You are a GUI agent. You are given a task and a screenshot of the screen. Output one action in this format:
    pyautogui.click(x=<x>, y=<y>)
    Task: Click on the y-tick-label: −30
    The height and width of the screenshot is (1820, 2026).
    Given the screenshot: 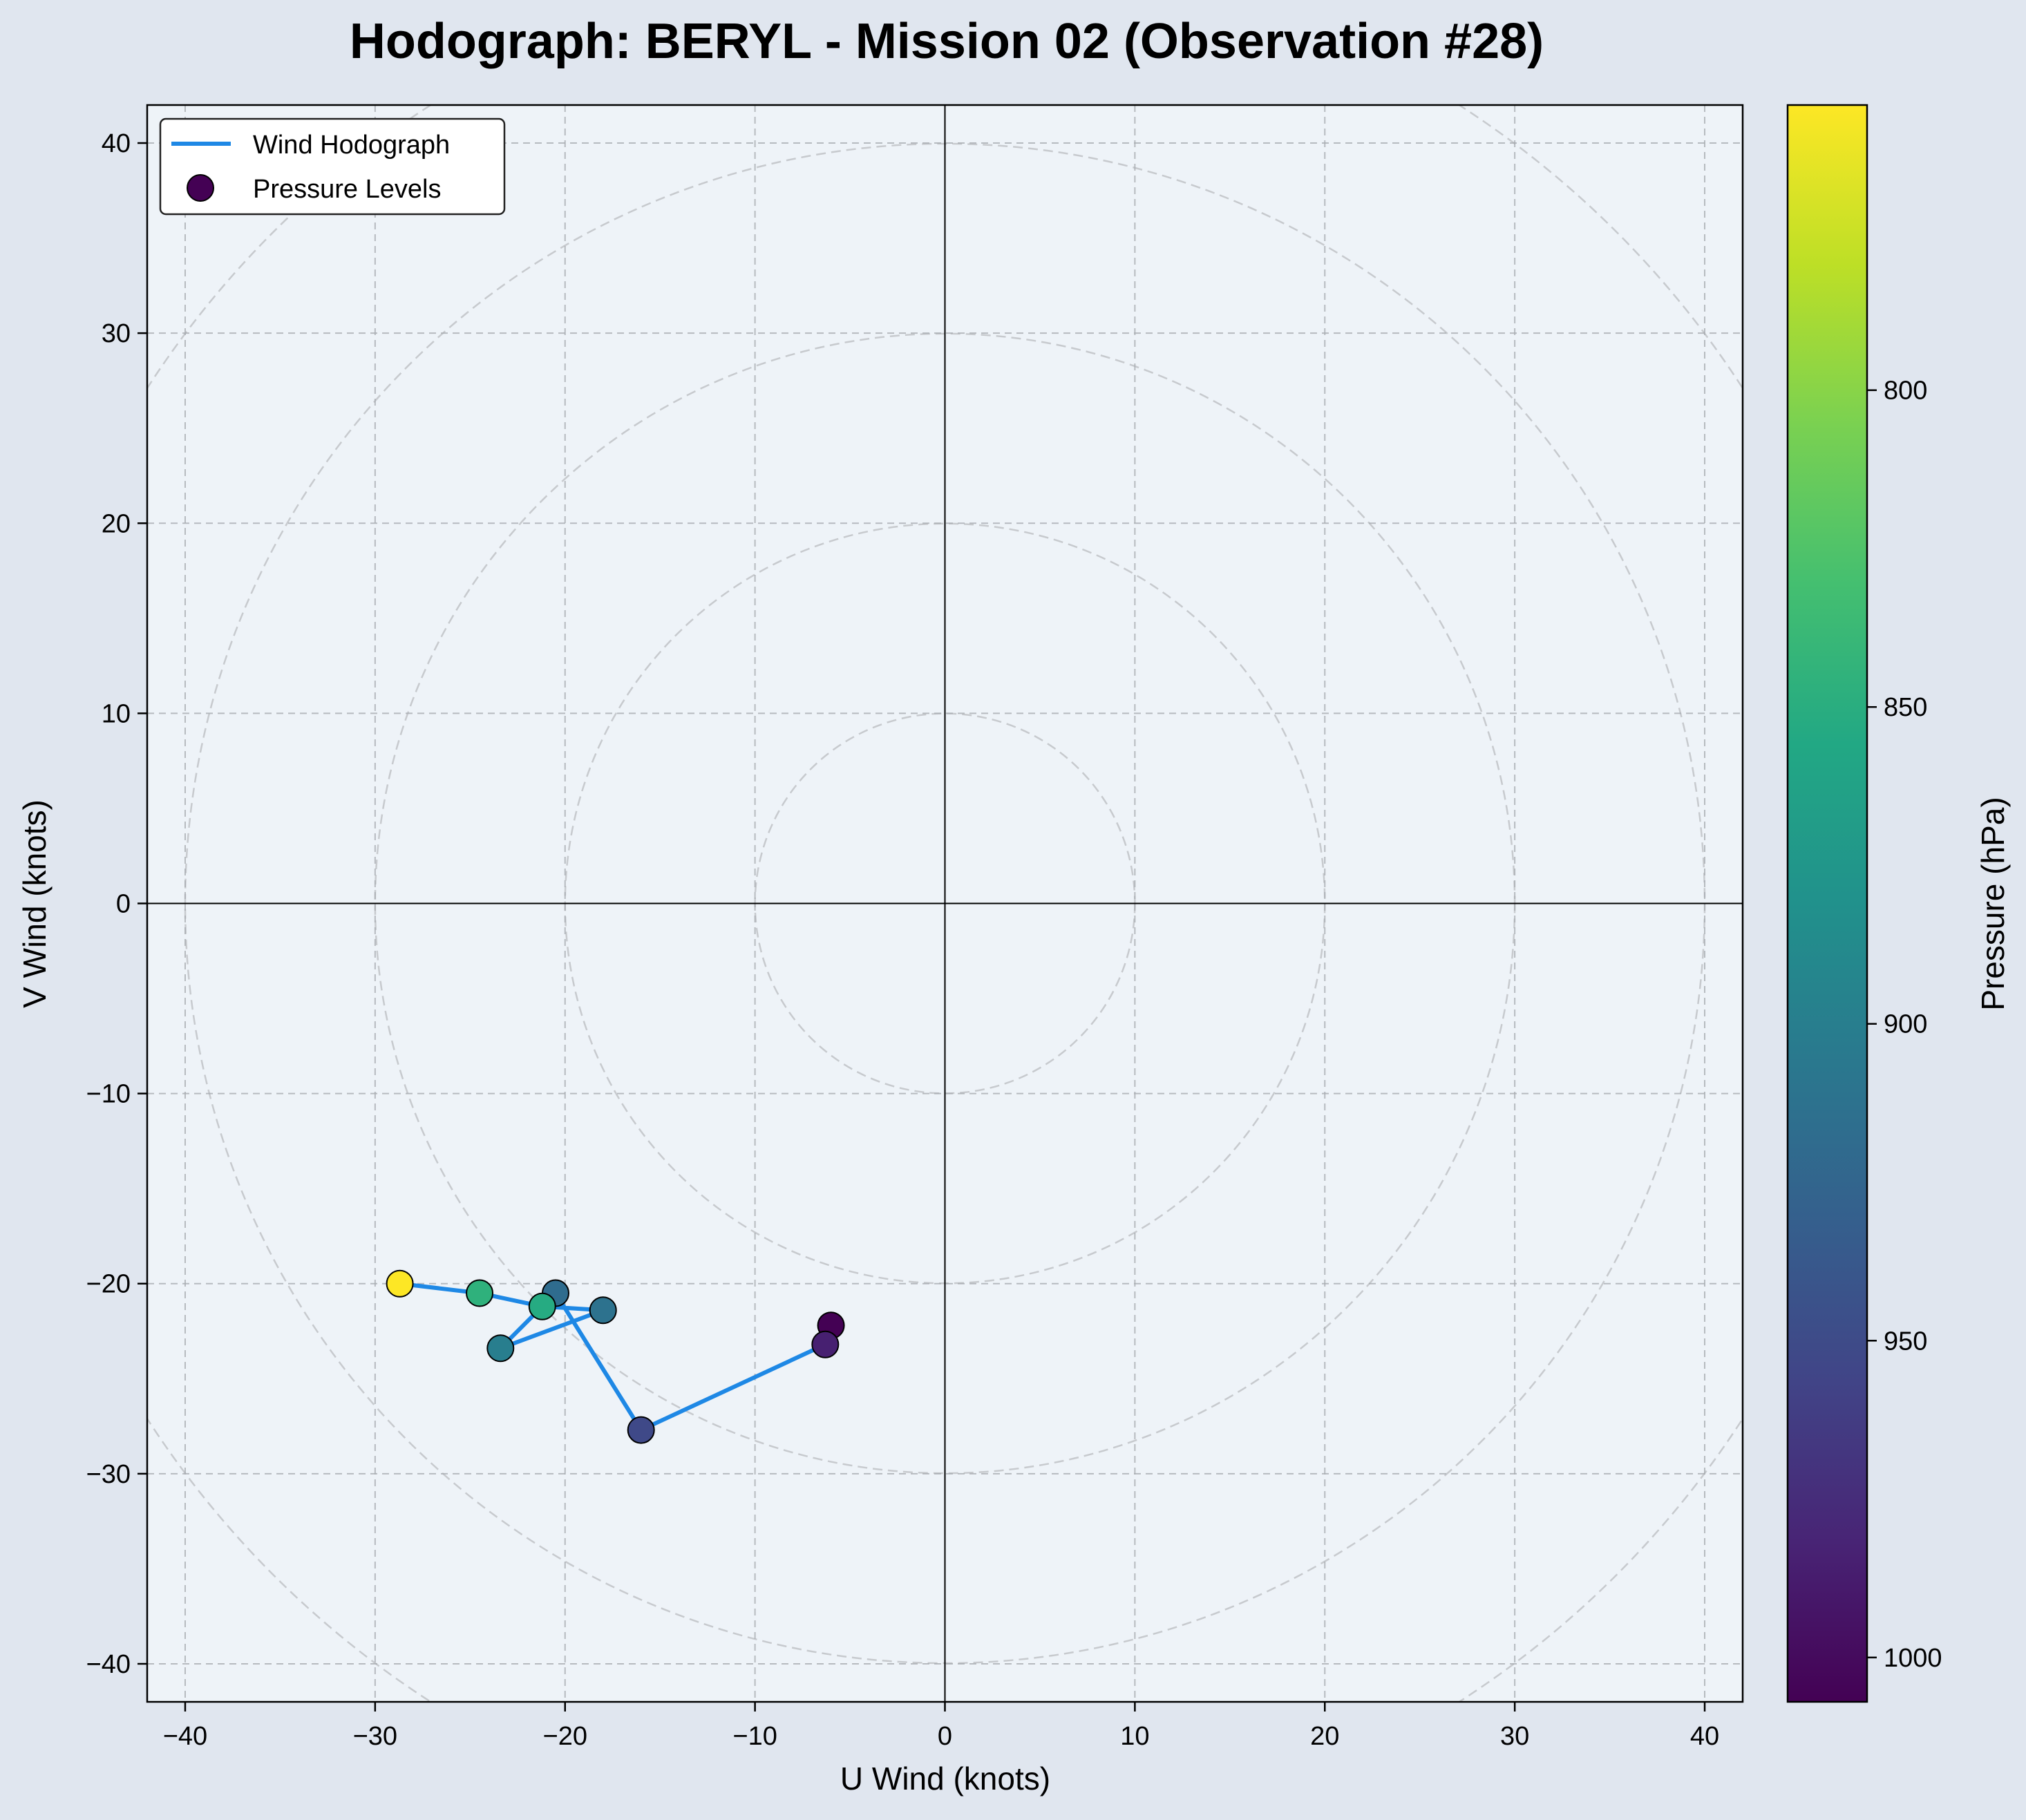 What is the action you would take?
    pyautogui.click(x=108, y=1474)
    